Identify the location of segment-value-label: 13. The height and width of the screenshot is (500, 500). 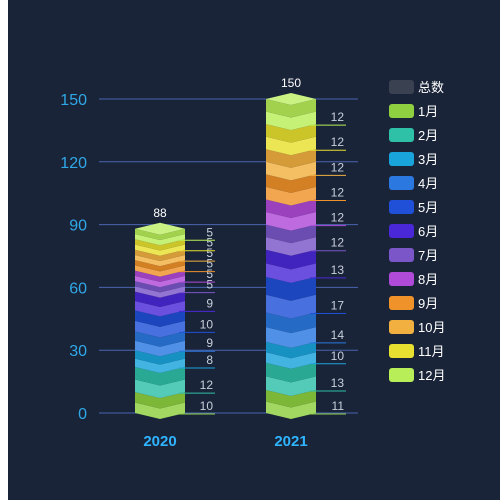
(338, 383).